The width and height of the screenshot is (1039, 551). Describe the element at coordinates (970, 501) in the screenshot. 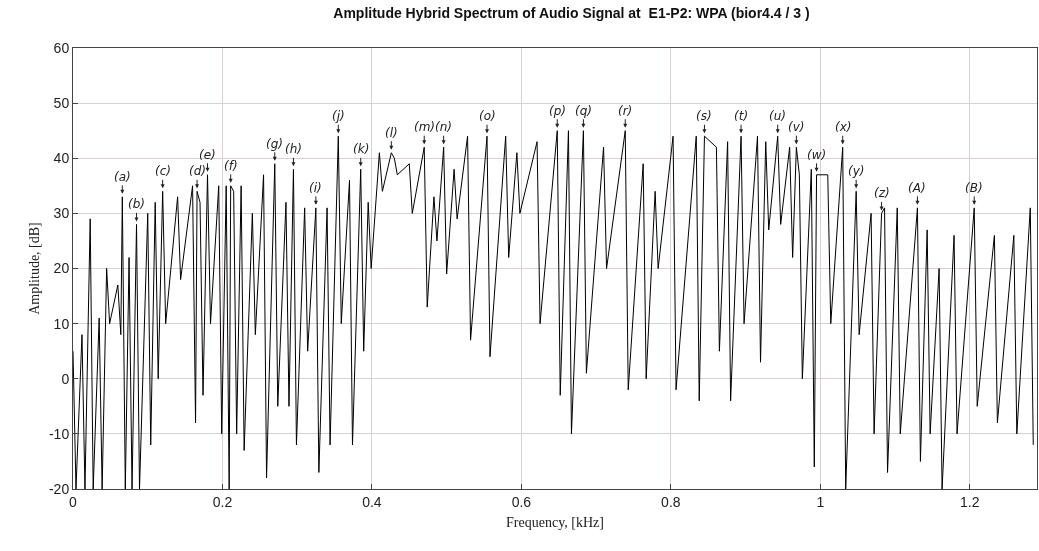

I see `x-tick-label: 1.2` at that location.